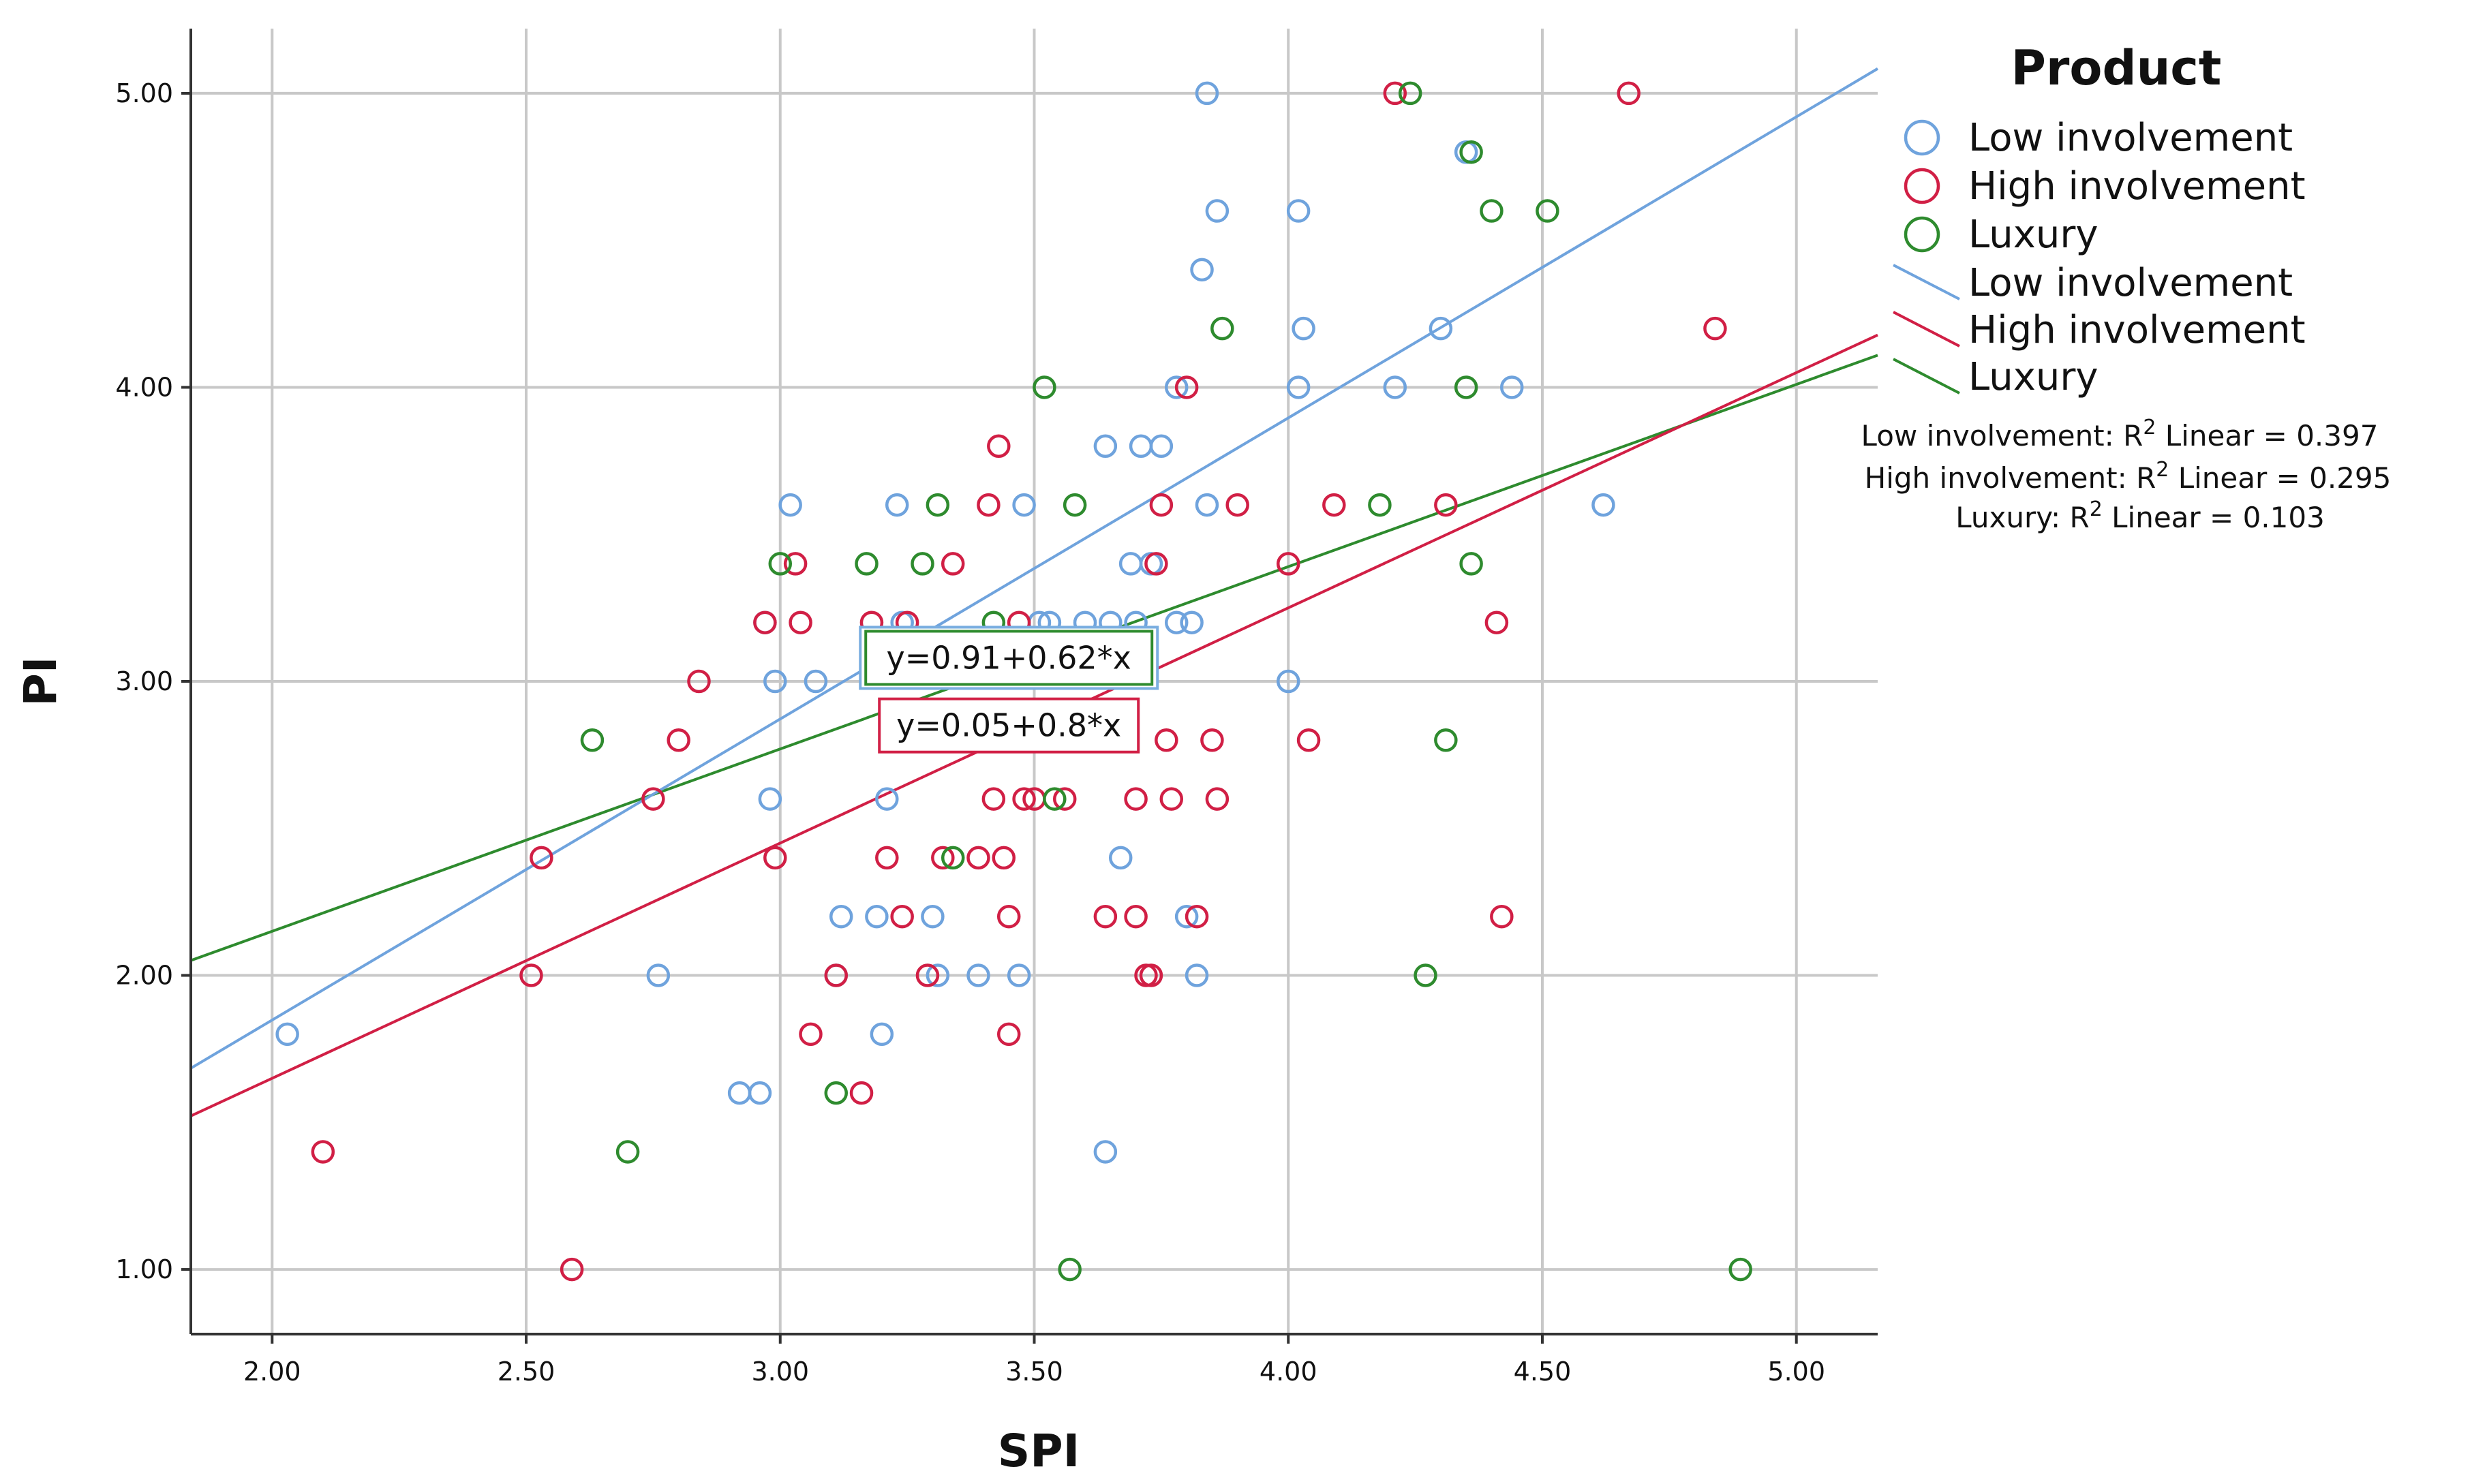  Describe the element at coordinates (2140, 516) in the screenshot. I see `r2-annotation: Luxury: R2 Linear = 0.103` at that location.